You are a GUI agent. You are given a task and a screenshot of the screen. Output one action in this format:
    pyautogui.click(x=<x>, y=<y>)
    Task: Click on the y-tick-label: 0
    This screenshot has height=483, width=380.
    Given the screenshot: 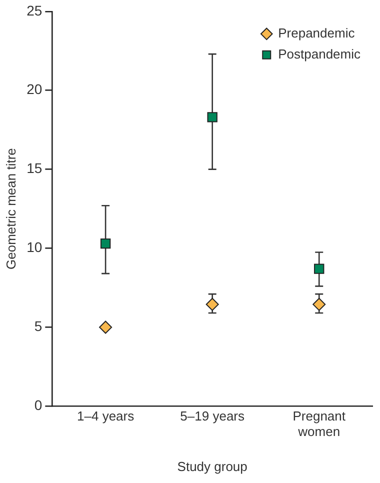 What is the action you would take?
    pyautogui.click(x=38, y=405)
    